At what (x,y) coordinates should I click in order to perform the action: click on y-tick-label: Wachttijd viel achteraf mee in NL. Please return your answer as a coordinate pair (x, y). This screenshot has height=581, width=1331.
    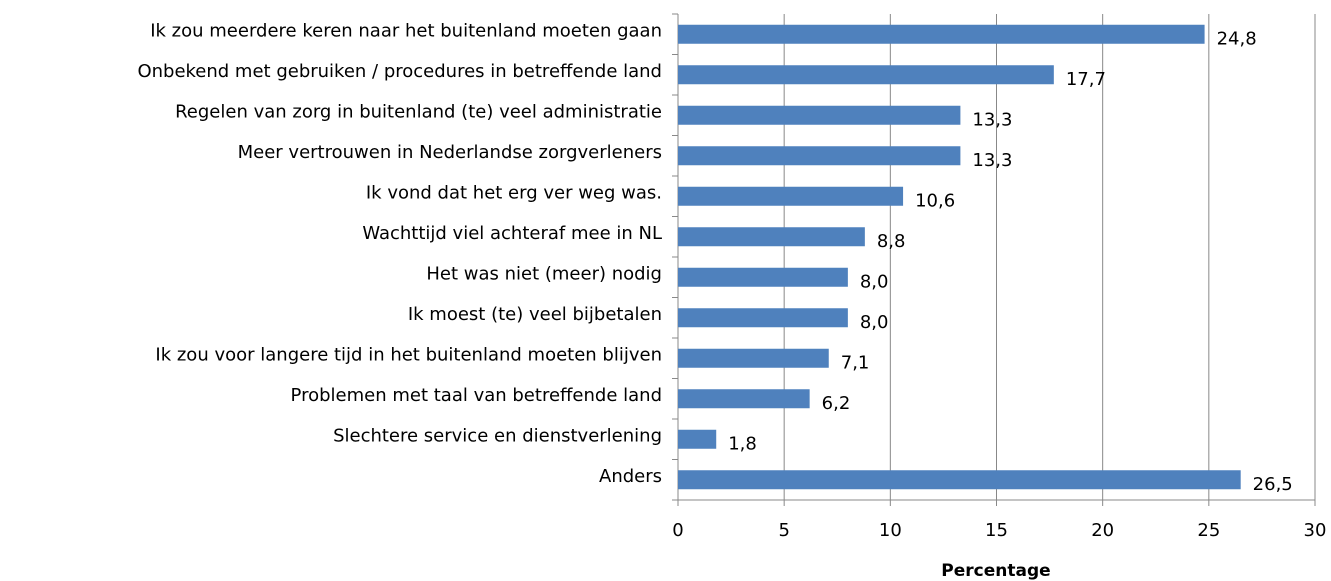
    Looking at the image, I should click on (512, 233).